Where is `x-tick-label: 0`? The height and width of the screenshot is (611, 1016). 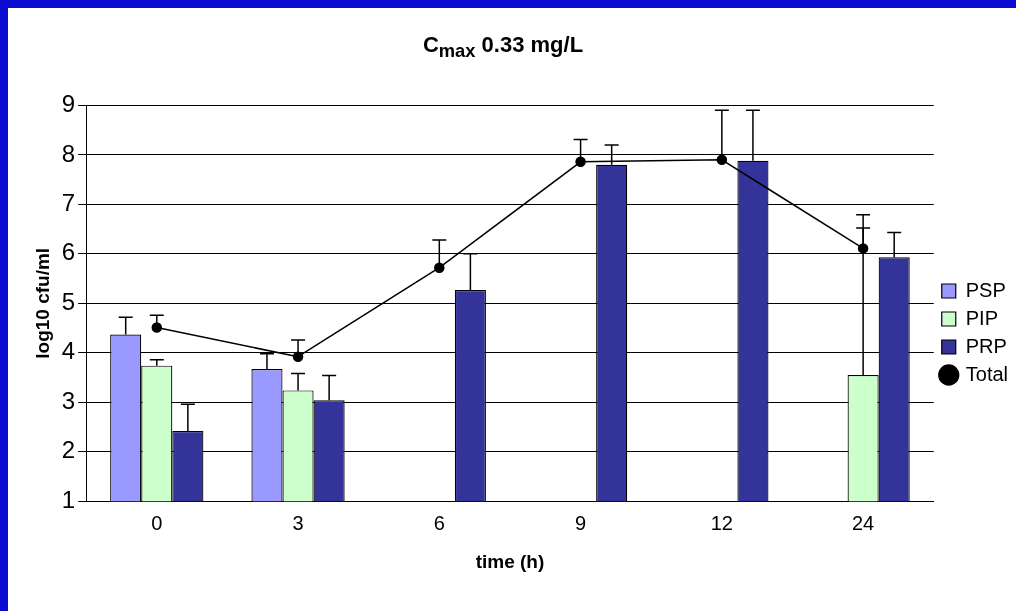
x-tick-label: 0 is located at coordinates (157, 522).